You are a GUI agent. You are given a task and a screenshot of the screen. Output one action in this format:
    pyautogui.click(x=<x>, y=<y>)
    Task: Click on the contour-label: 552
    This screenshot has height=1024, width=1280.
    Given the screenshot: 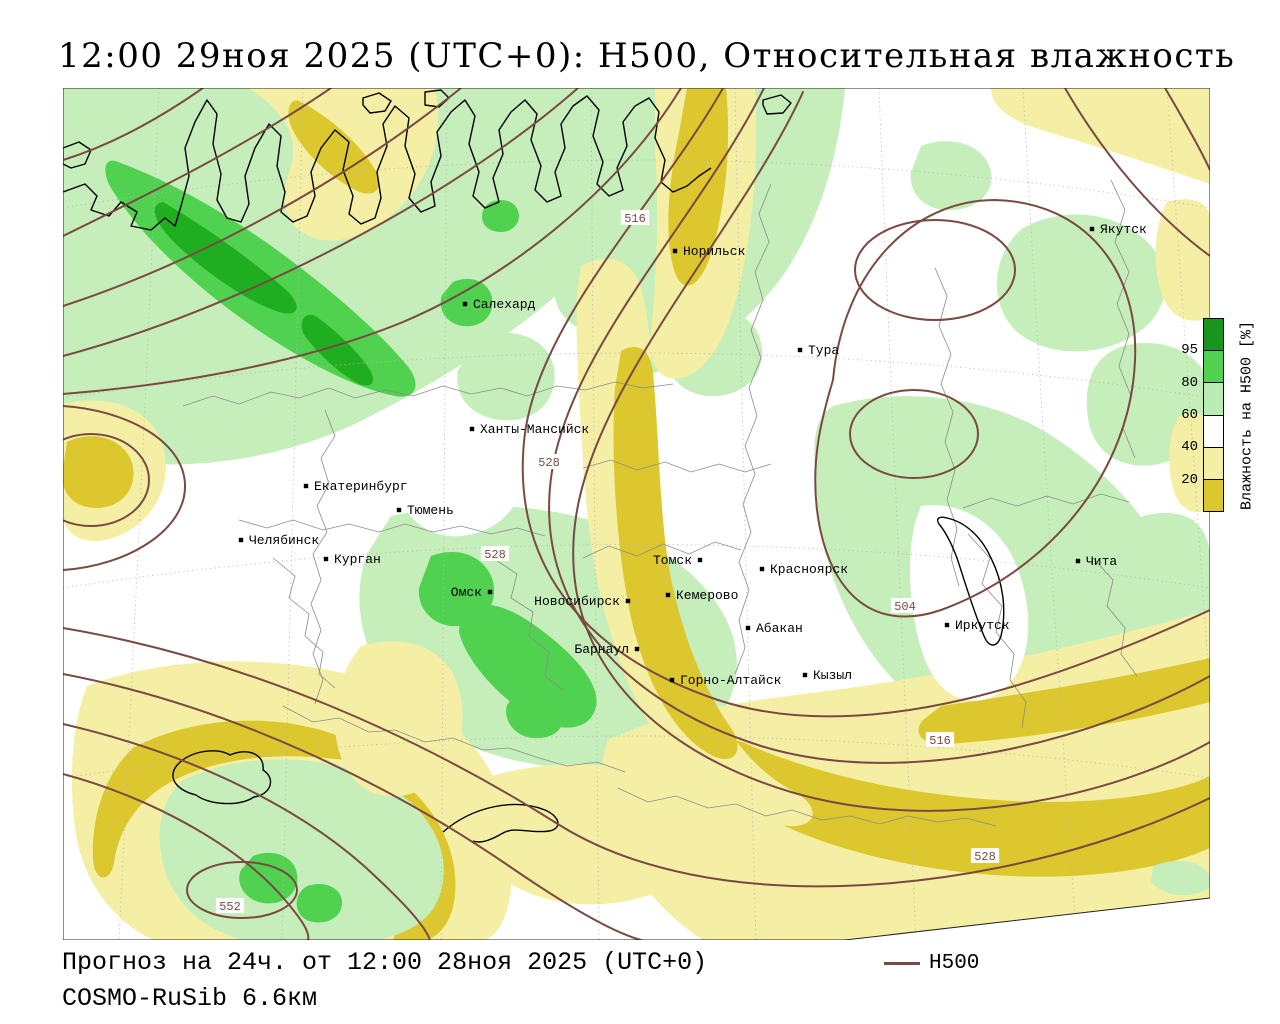 What is the action you would take?
    pyautogui.click(x=230, y=907)
    